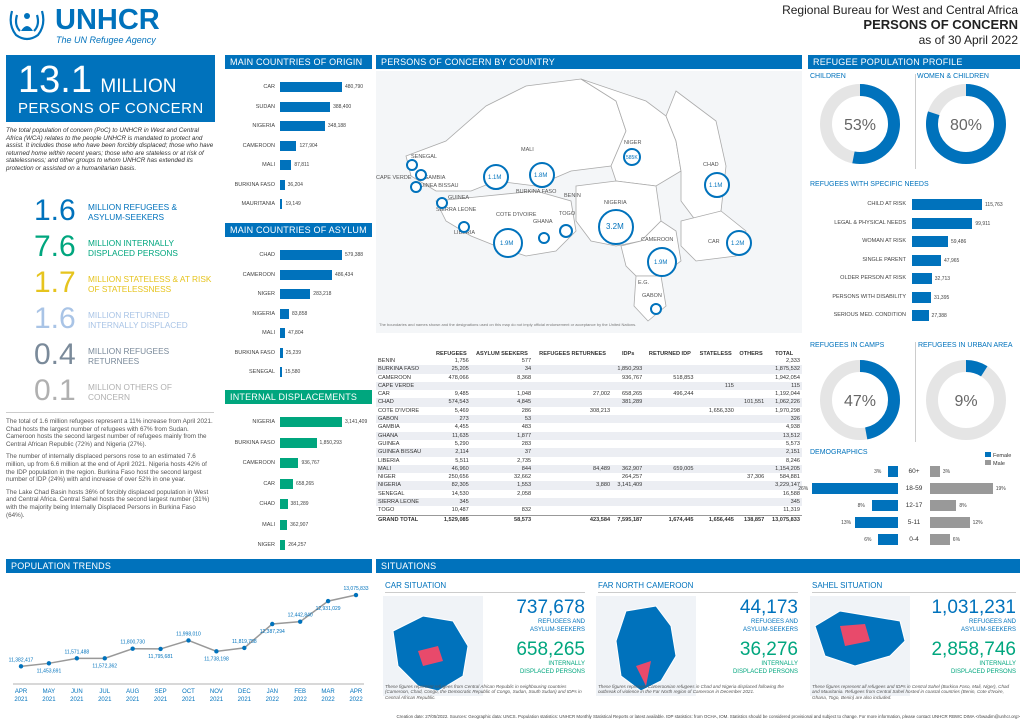 This screenshot has width=1024, height=724. I want to click on table-row: CAPE VERDE 115 115, so click(589, 386).